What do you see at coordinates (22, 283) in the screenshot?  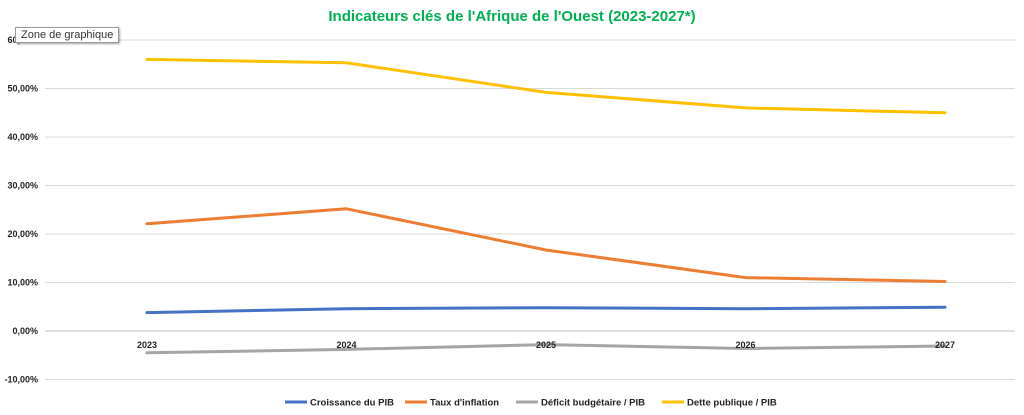 I see `y-tick-label: 10,00%` at bounding box center [22, 283].